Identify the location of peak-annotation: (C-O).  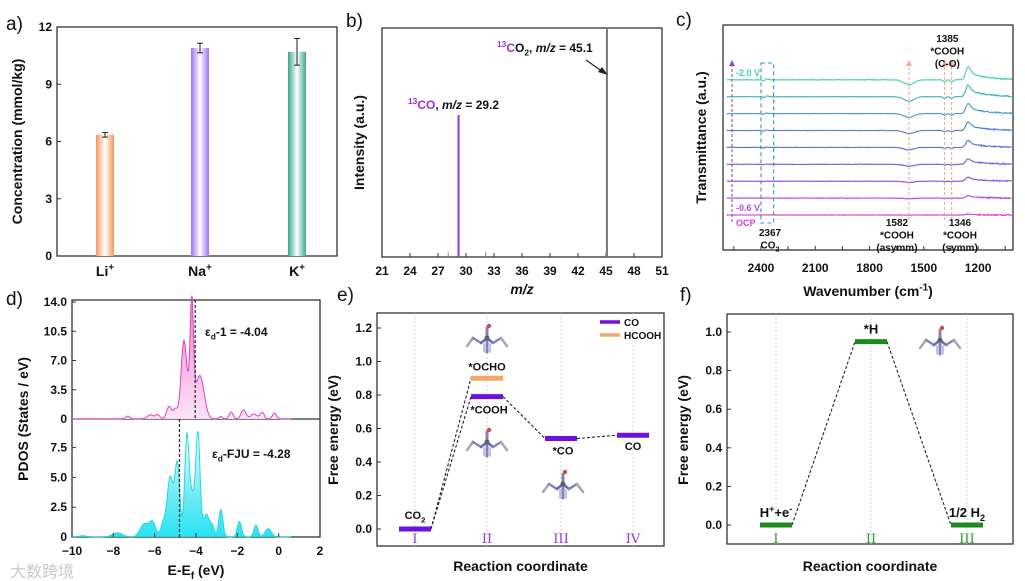
(947, 64).